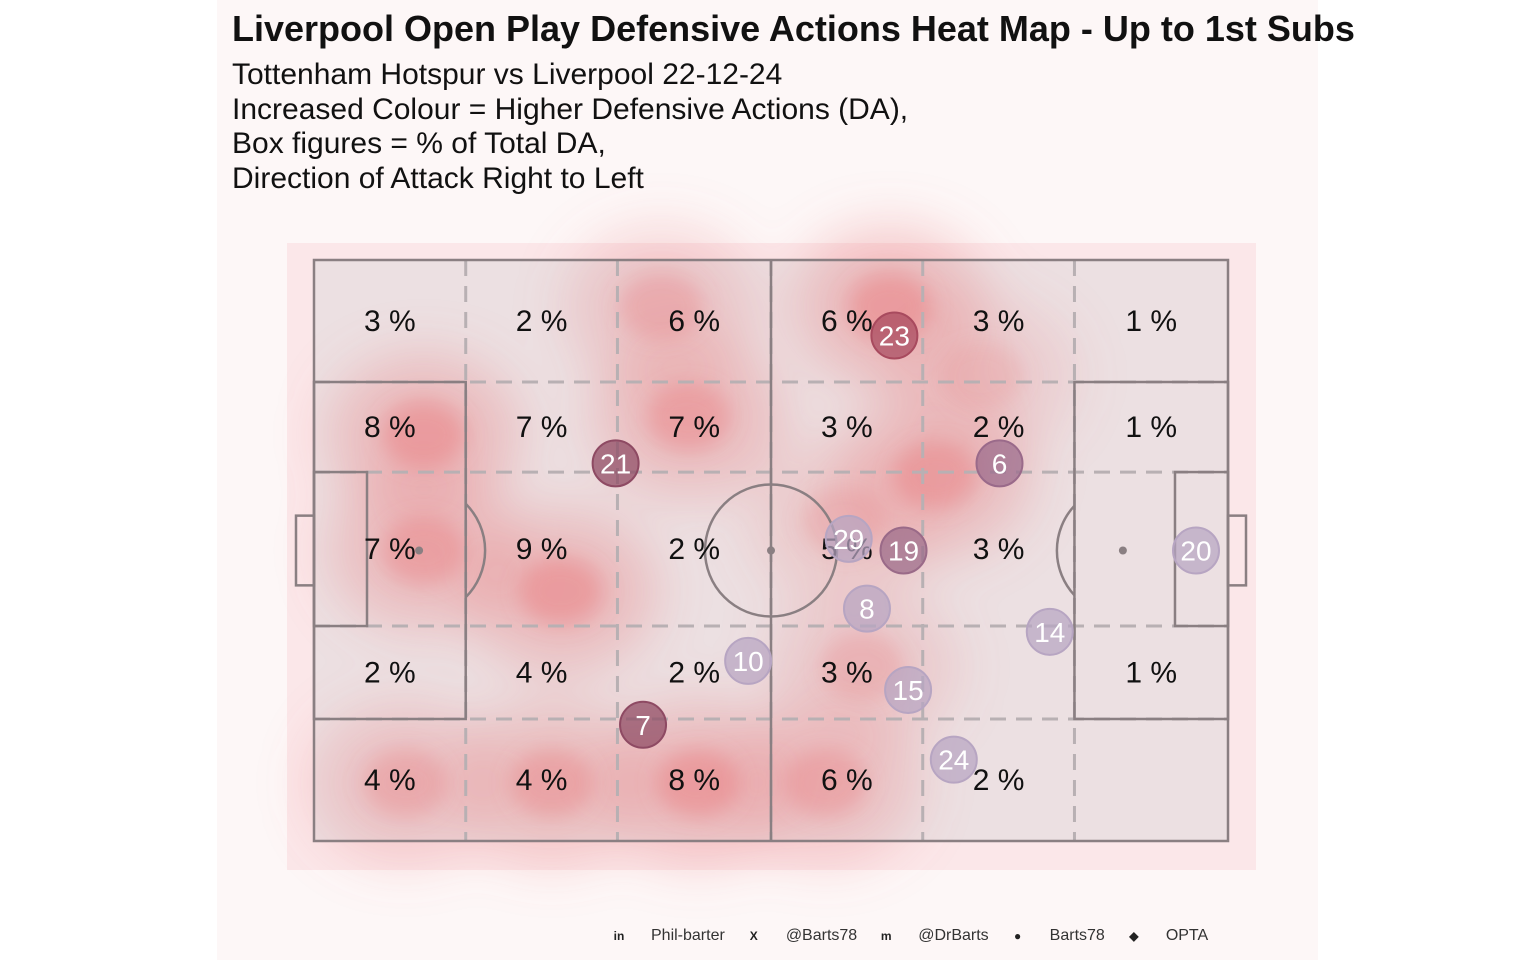 The height and width of the screenshot is (960, 1536). I want to click on player-24: 24, so click(953, 759).